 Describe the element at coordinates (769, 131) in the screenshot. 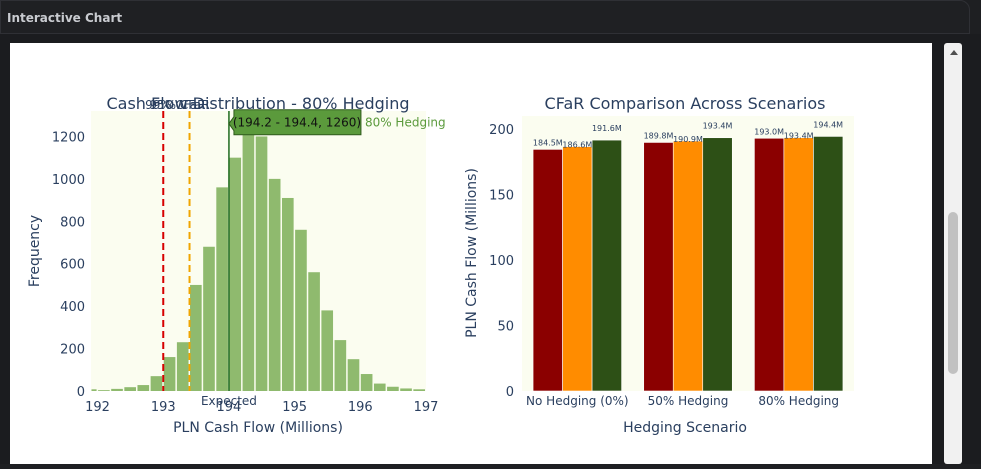

I see `comparison-bar-label: 193.0M` at that location.